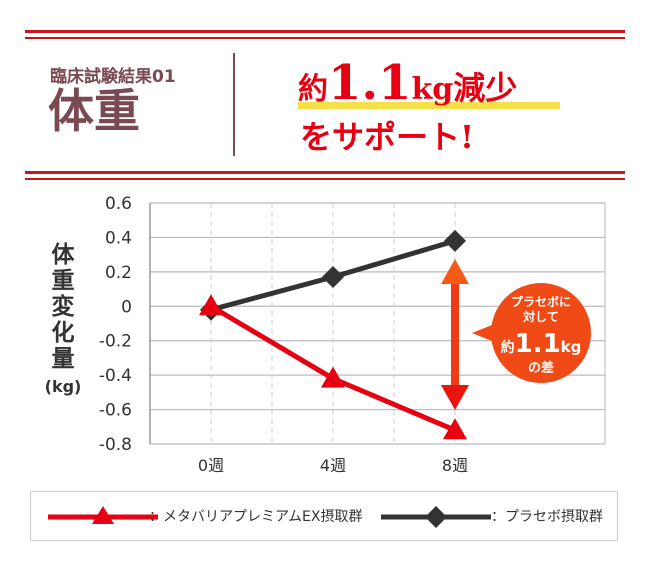 The width and height of the screenshot is (650, 570). Describe the element at coordinates (455, 465) in the screenshot. I see `x-tick-label: 8週` at that location.